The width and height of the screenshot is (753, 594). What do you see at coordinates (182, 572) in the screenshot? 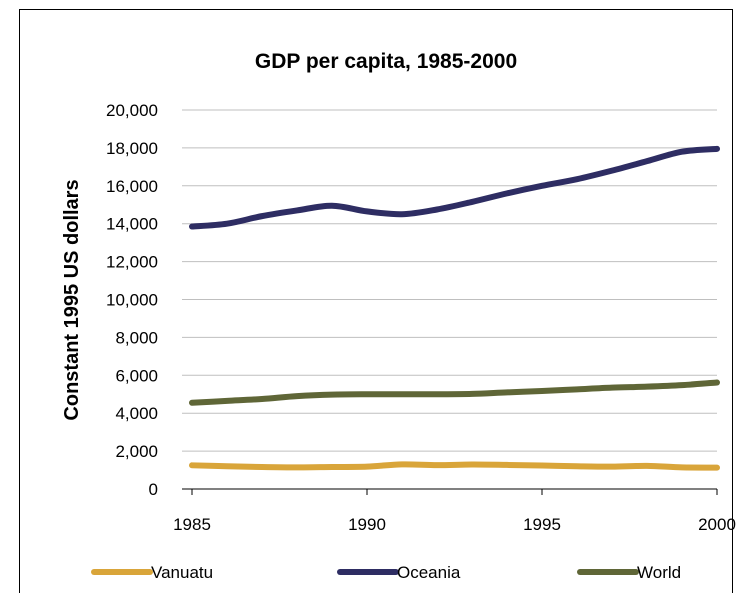
I see `legend-label-vanuatu: Vanuatu` at bounding box center [182, 572].